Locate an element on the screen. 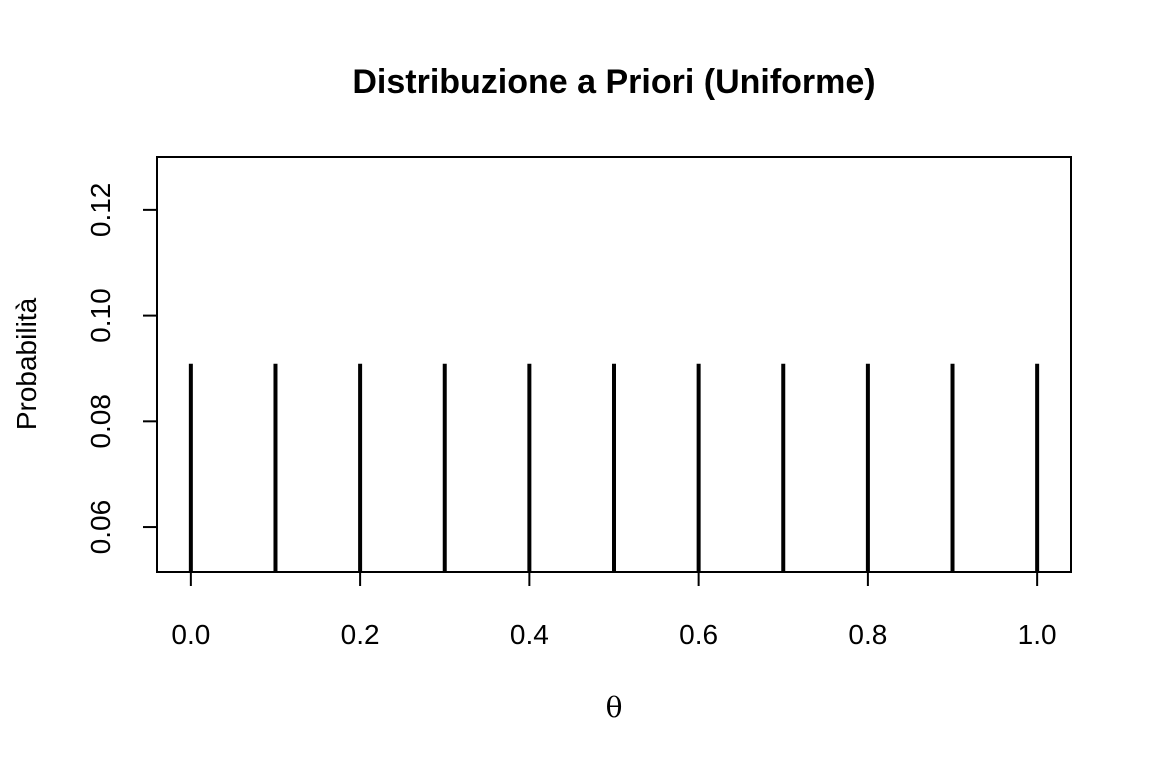 Image resolution: width=1152 pixels, height=768 pixels. x-axis-label: θ is located at coordinates (614, 707).